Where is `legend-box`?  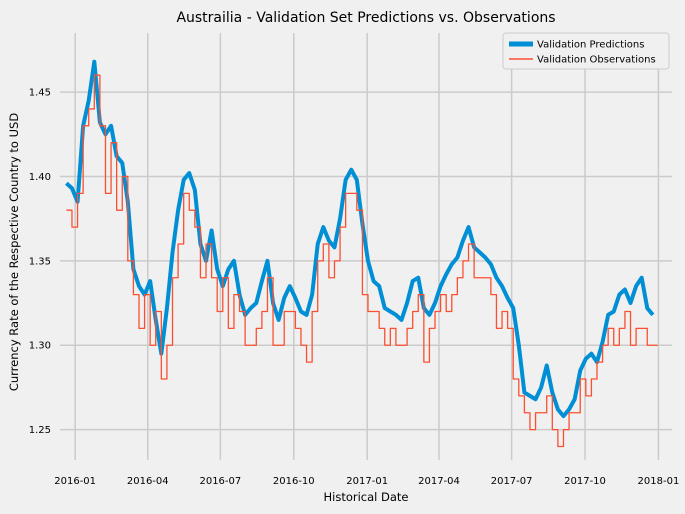
legend-box is located at coordinates (586, 51).